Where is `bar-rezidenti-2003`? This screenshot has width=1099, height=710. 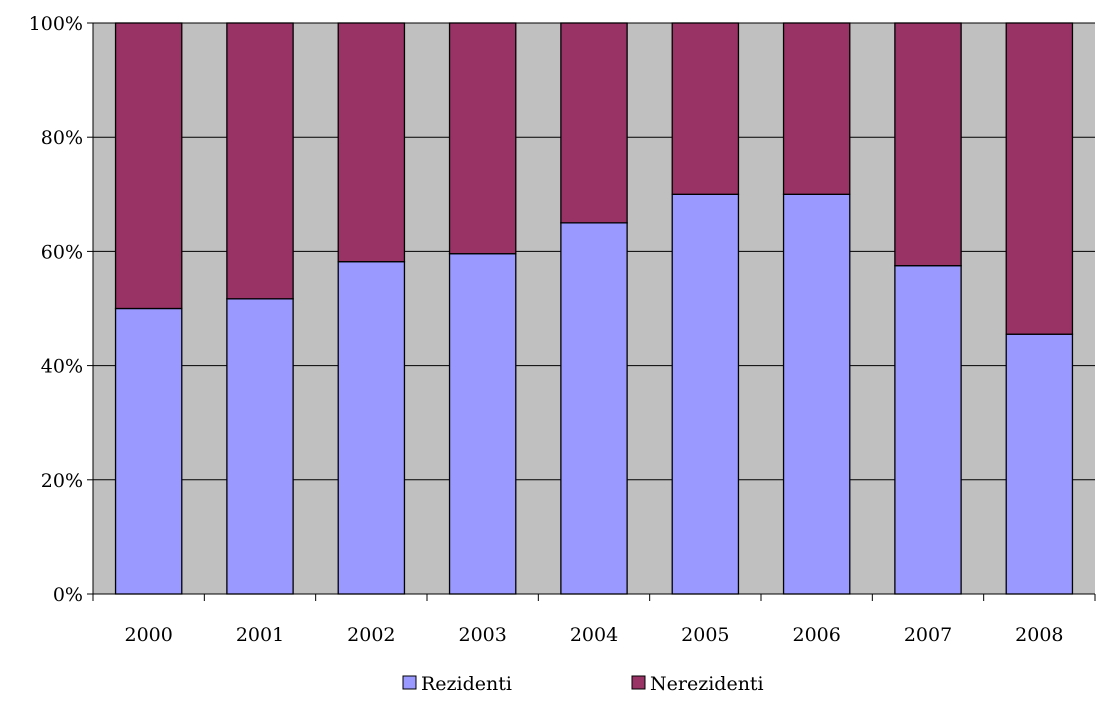
bar-rezidenti-2003 is located at coordinates (482, 424).